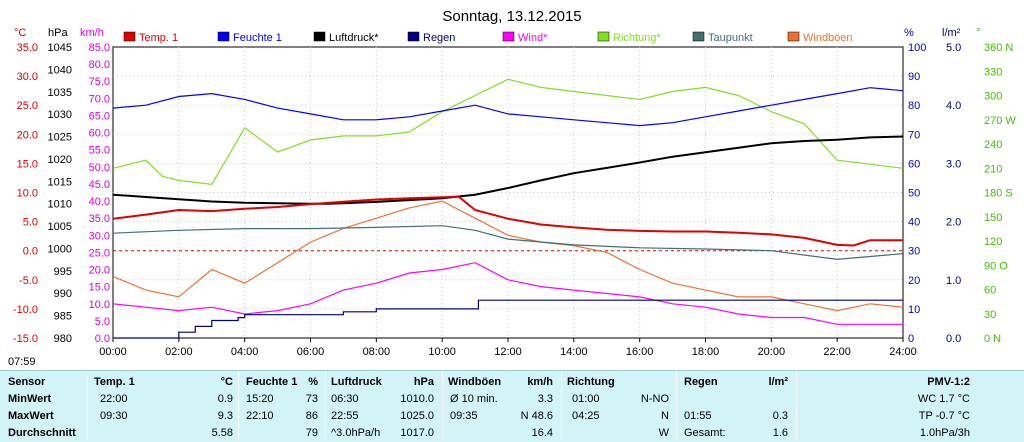 This screenshot has width=1024, height=442. I want to click on direction-value: N, so click(665, 416).